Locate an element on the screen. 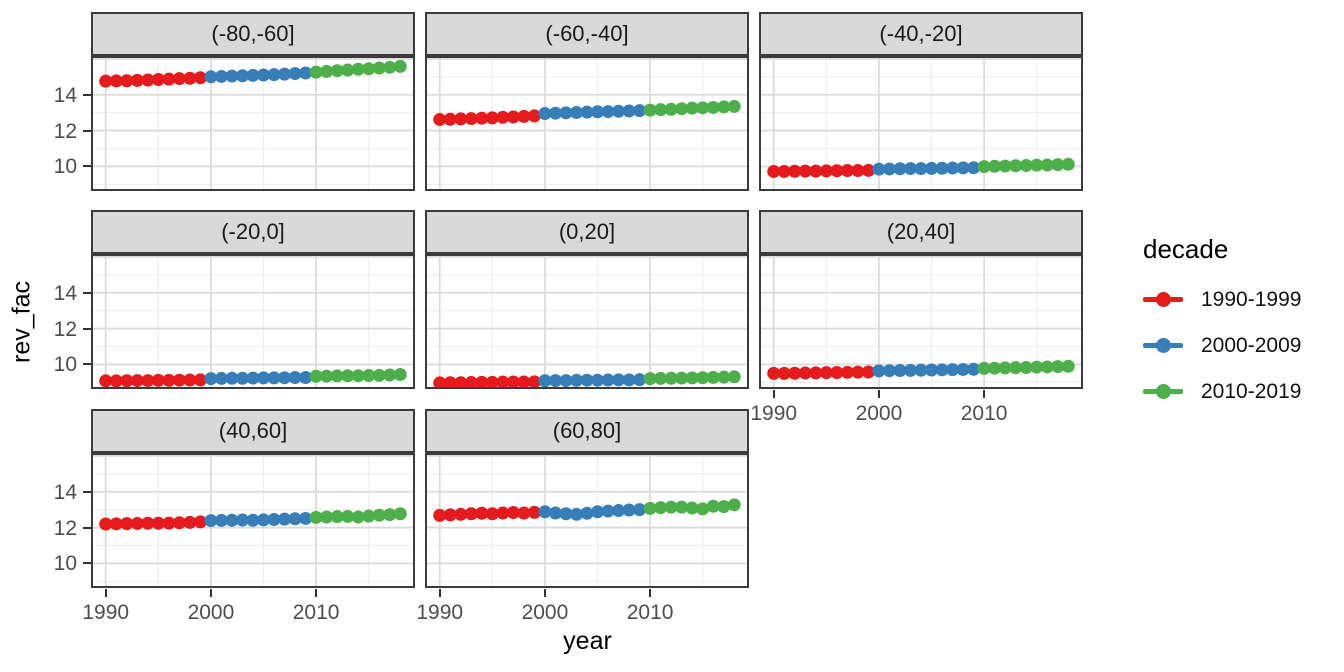  facet-strip-label: (40,60] is located at coordinates (253, 430).